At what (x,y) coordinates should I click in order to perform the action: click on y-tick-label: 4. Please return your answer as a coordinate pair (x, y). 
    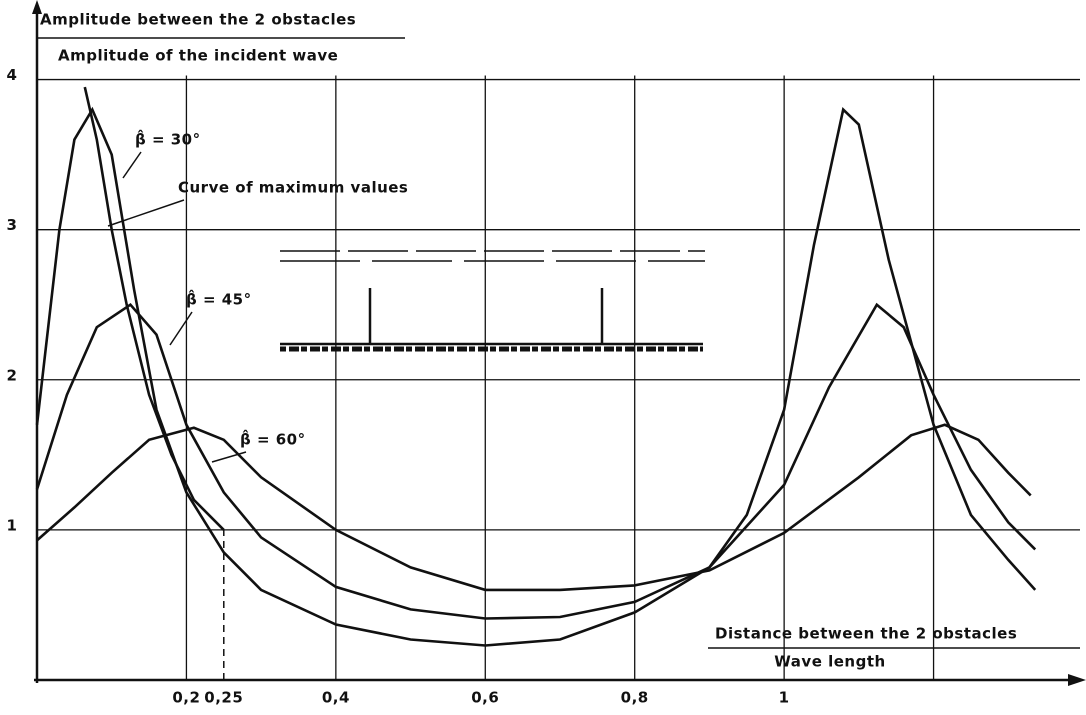
    Looking at the image, I should click on (12, 75).